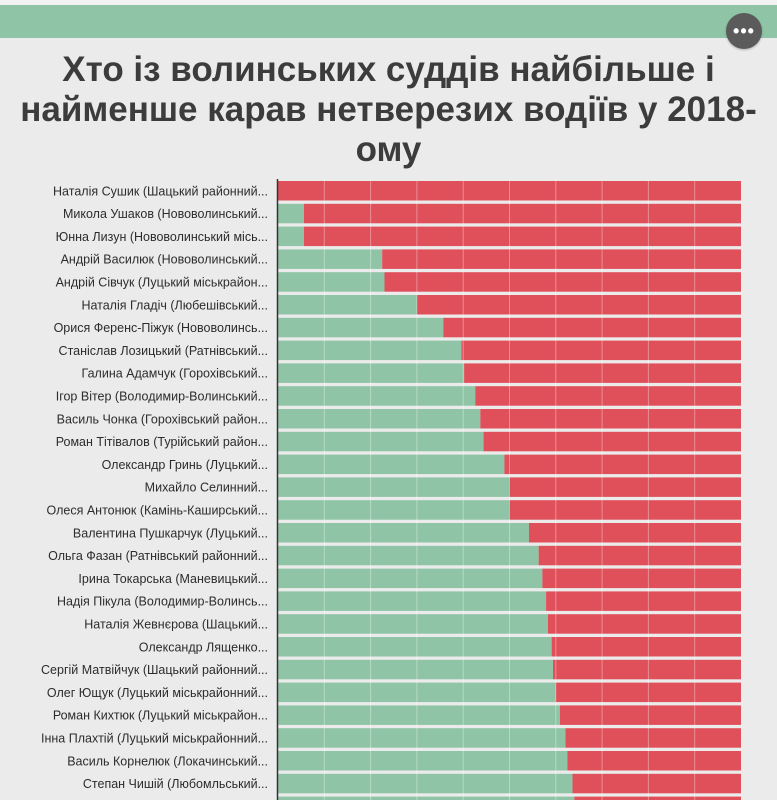  I want to click on top-band, so click(388, 19).